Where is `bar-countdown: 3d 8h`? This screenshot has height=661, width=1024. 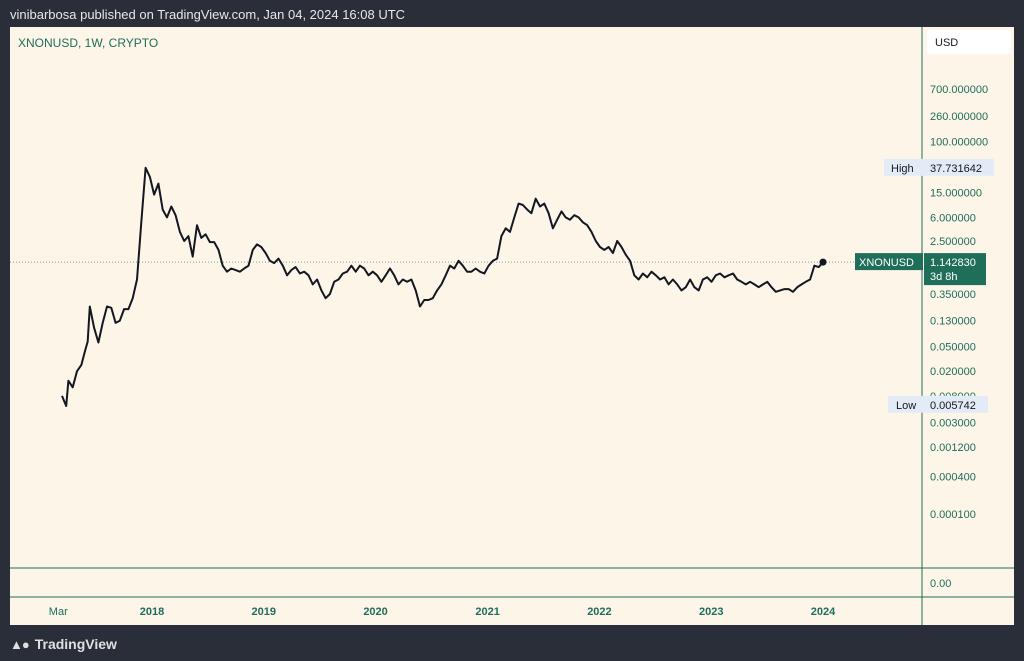
bar-countdown: 3d 8h is located at coordinates (944, 277).